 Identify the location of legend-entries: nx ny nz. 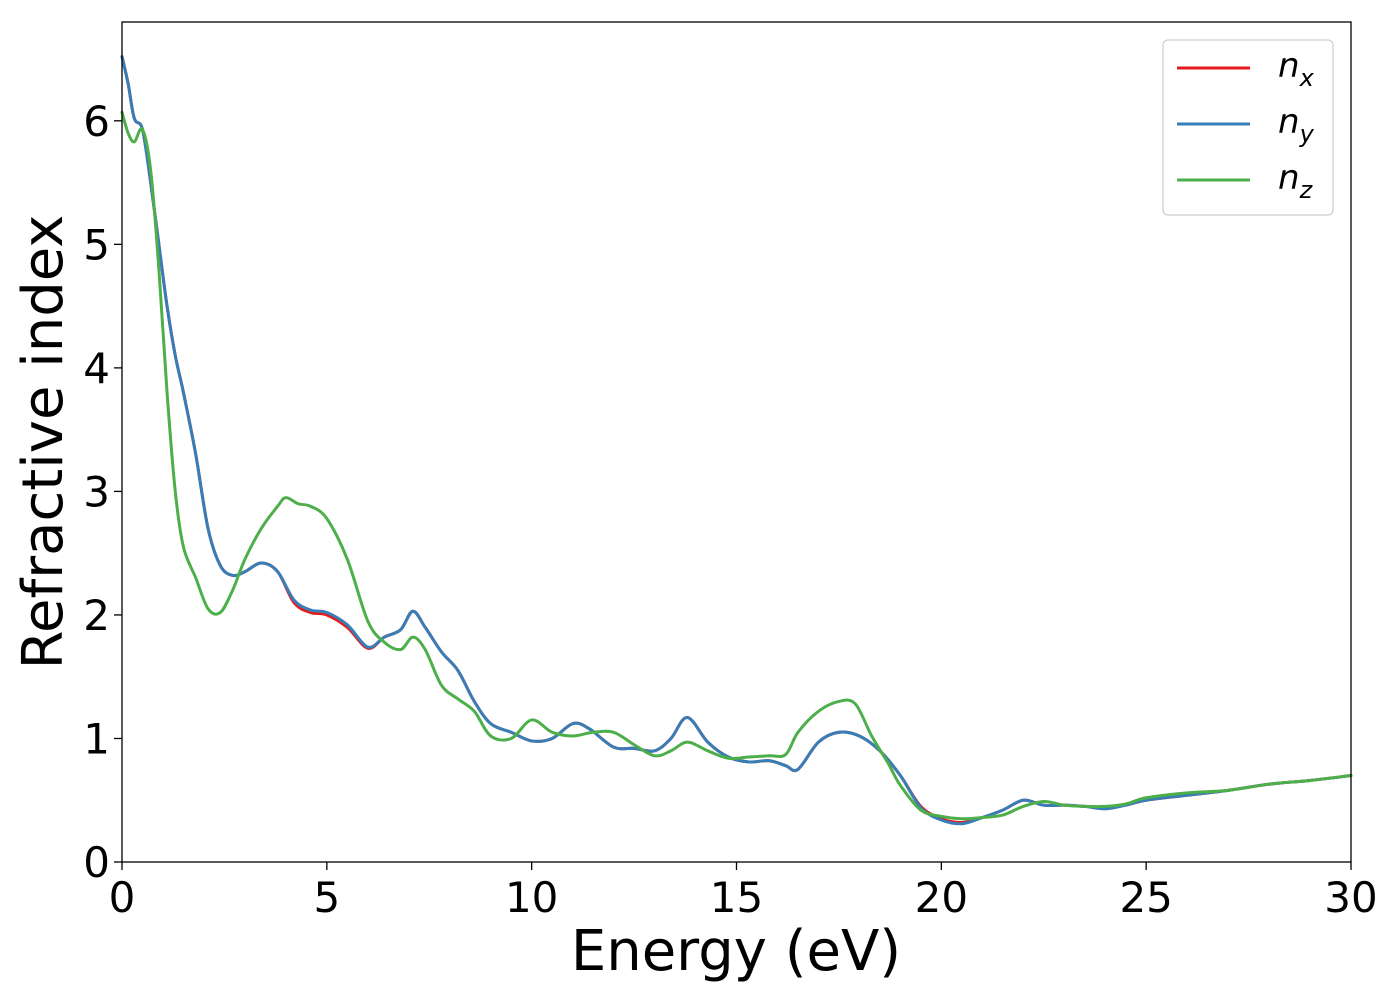
(1246, 125).